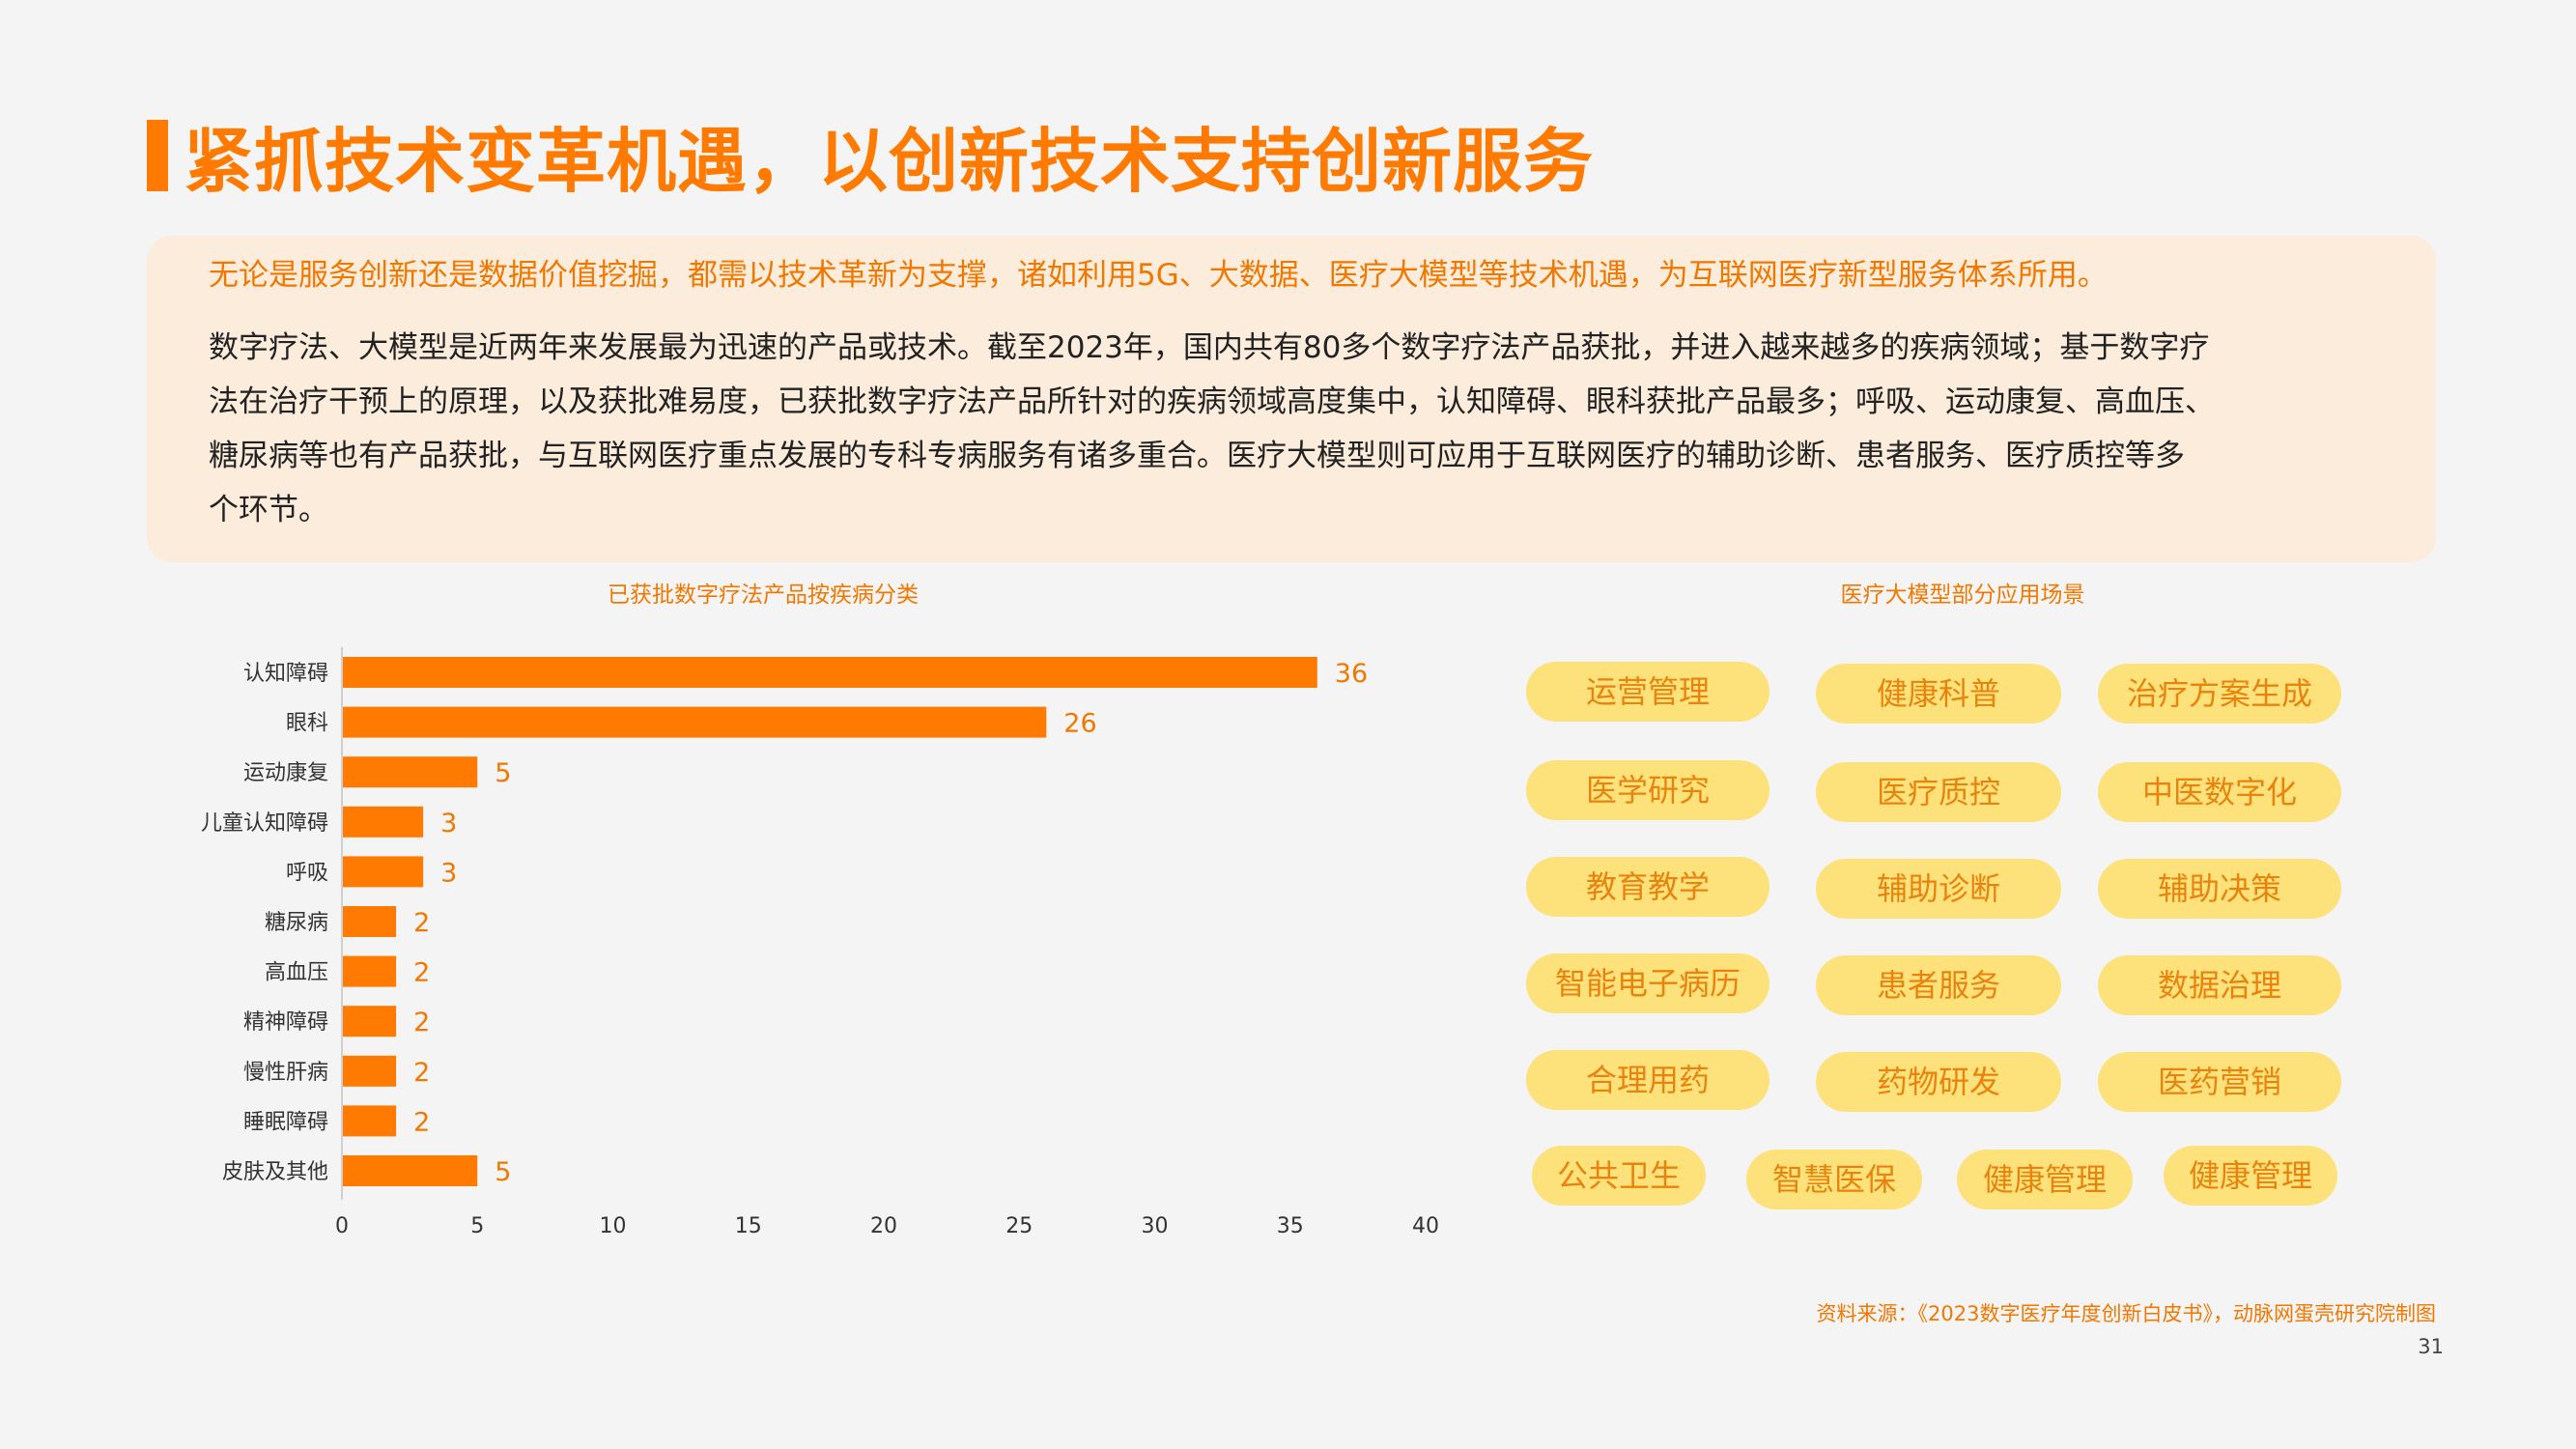 This screenshot has width=2576, height=1449. Describe the element at coordinates (1619, 1176) in the screenshot. I see `scenario-tag: 公共卫生` at that location.